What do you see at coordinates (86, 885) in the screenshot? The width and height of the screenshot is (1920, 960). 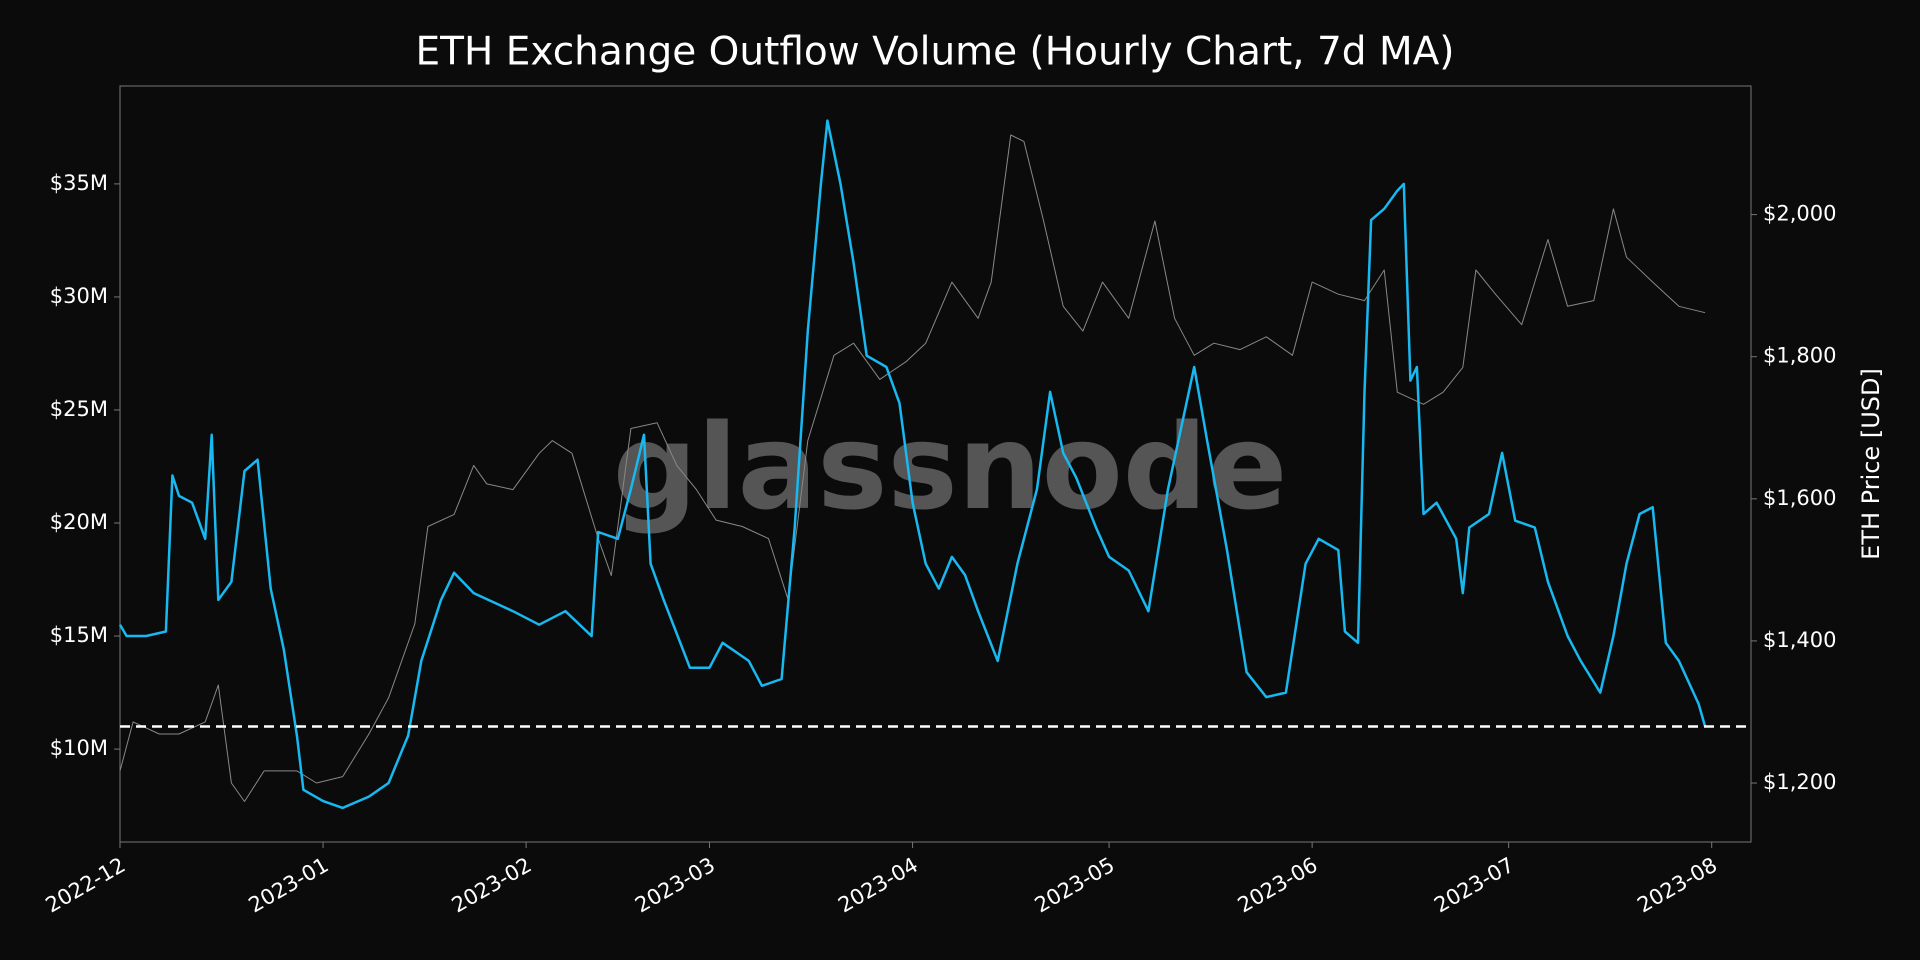 I see `x-tick-label: 2022-12` at bounding box center [86, 885].